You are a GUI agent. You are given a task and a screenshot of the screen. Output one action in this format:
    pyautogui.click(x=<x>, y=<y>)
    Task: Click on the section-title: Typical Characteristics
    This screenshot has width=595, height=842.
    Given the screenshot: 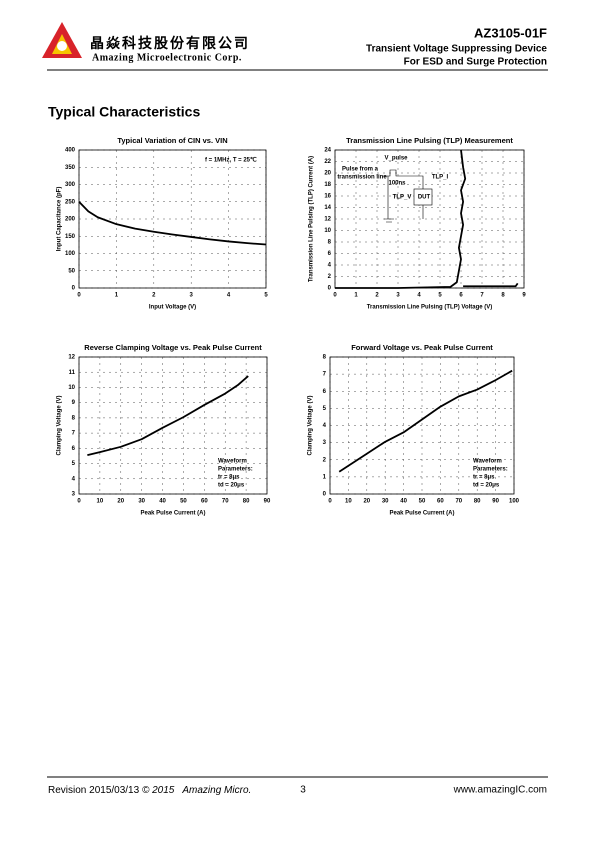 What is the action you would take?
    pyautogui.click(x=124, y=112)
    